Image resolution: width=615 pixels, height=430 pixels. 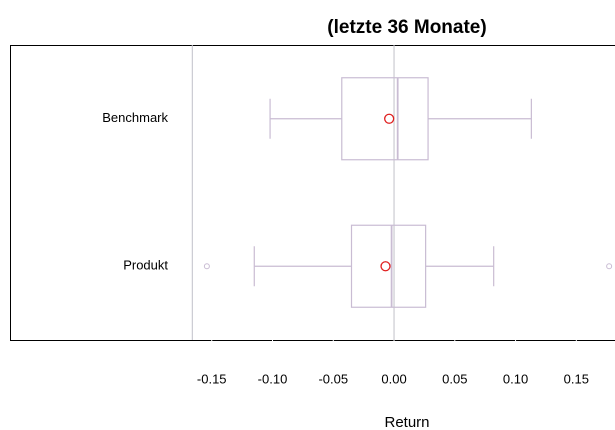 What do you see at coordinates (406, 422) in the screenshot?
I see `x-axis-title: Return` at bounding box center [406, 422].